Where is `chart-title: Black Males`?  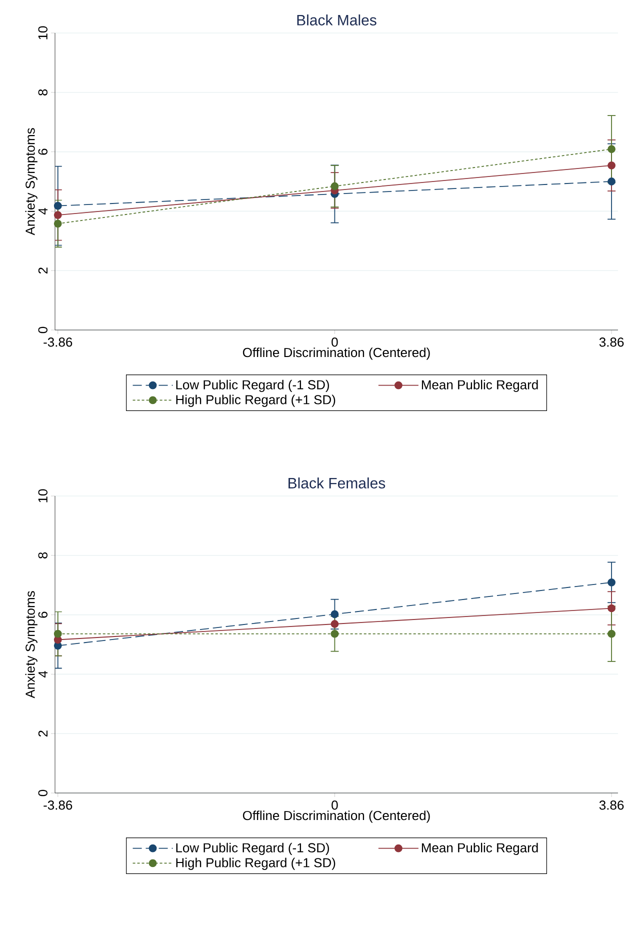
chart-title: Black Males is located at coordinates (336, 20).